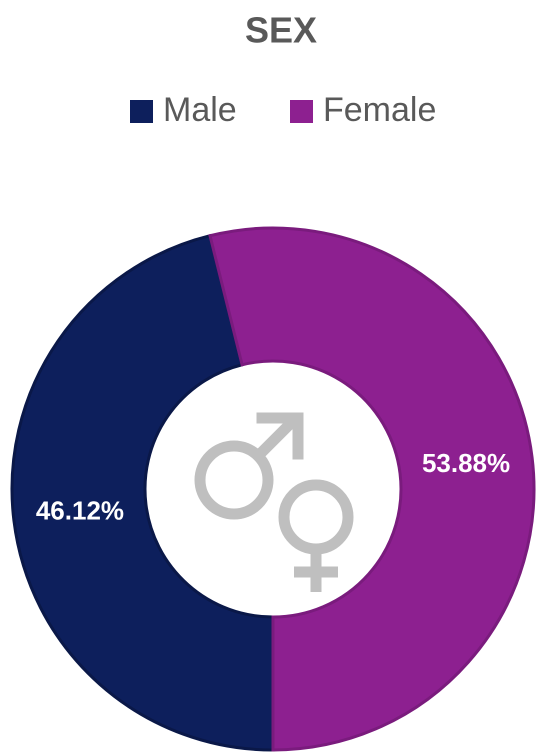 The height and width of the screenshot is (753, 536). Describe the element at coordinates (466, 463) in the screenshot. I see `value-label: 53.88%` at that location.